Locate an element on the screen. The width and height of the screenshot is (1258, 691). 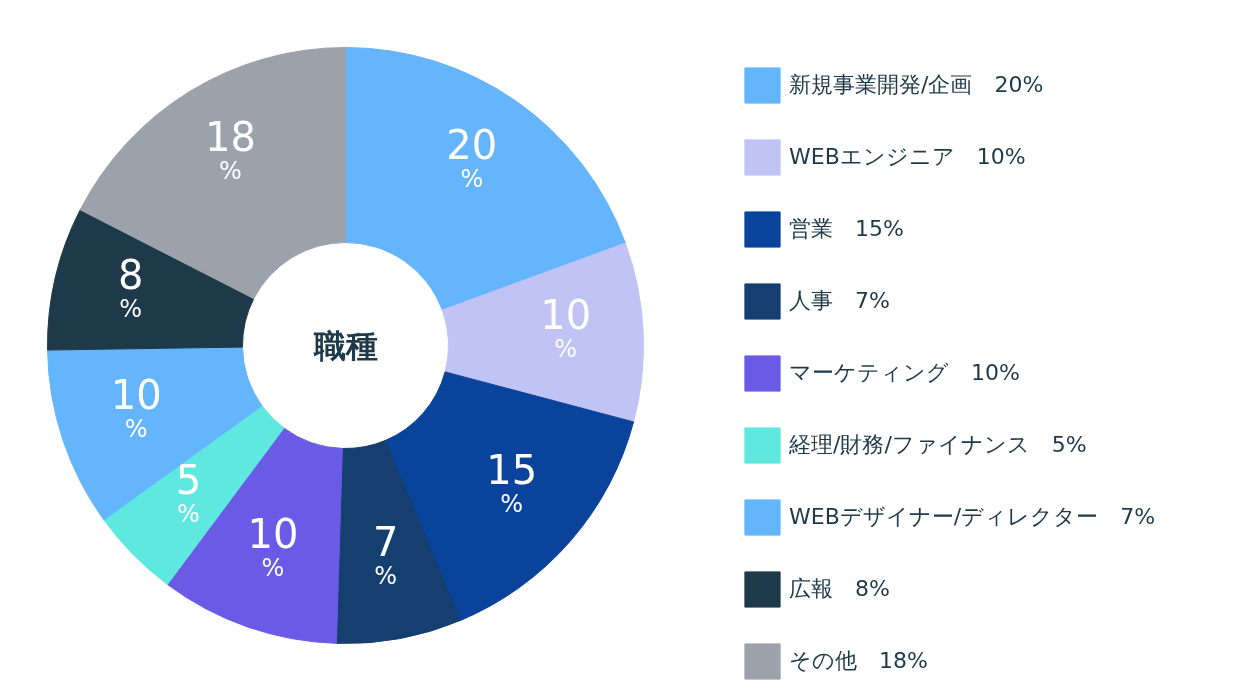
data-label: 15% is located at coordinates (512, 483).